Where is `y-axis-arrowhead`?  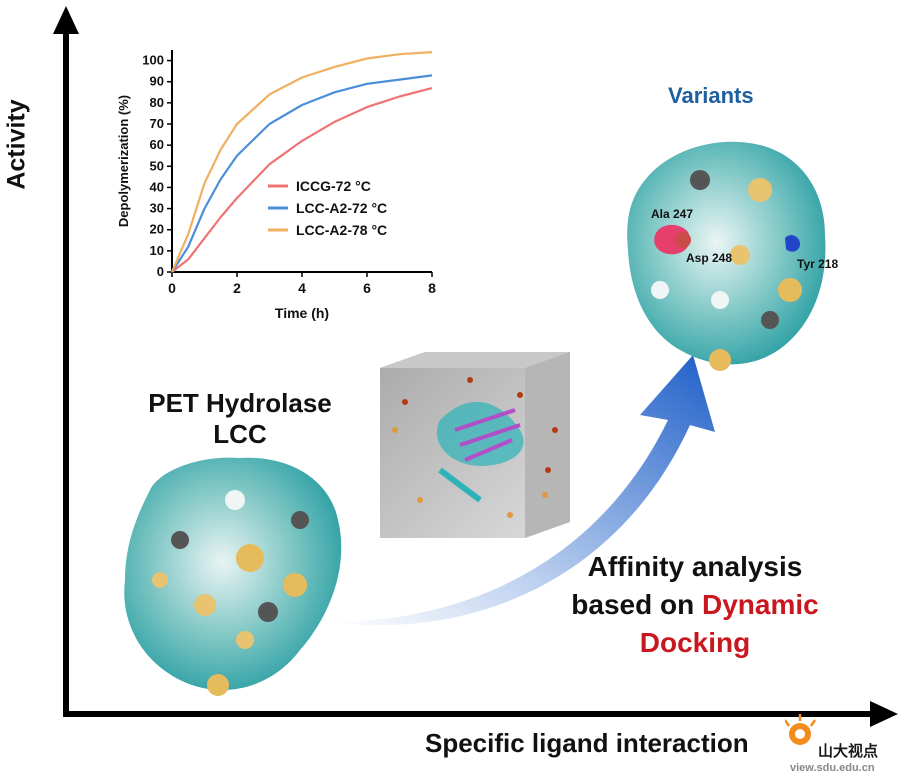
y-axis-arrowhead is located at coordinates (66, 20).